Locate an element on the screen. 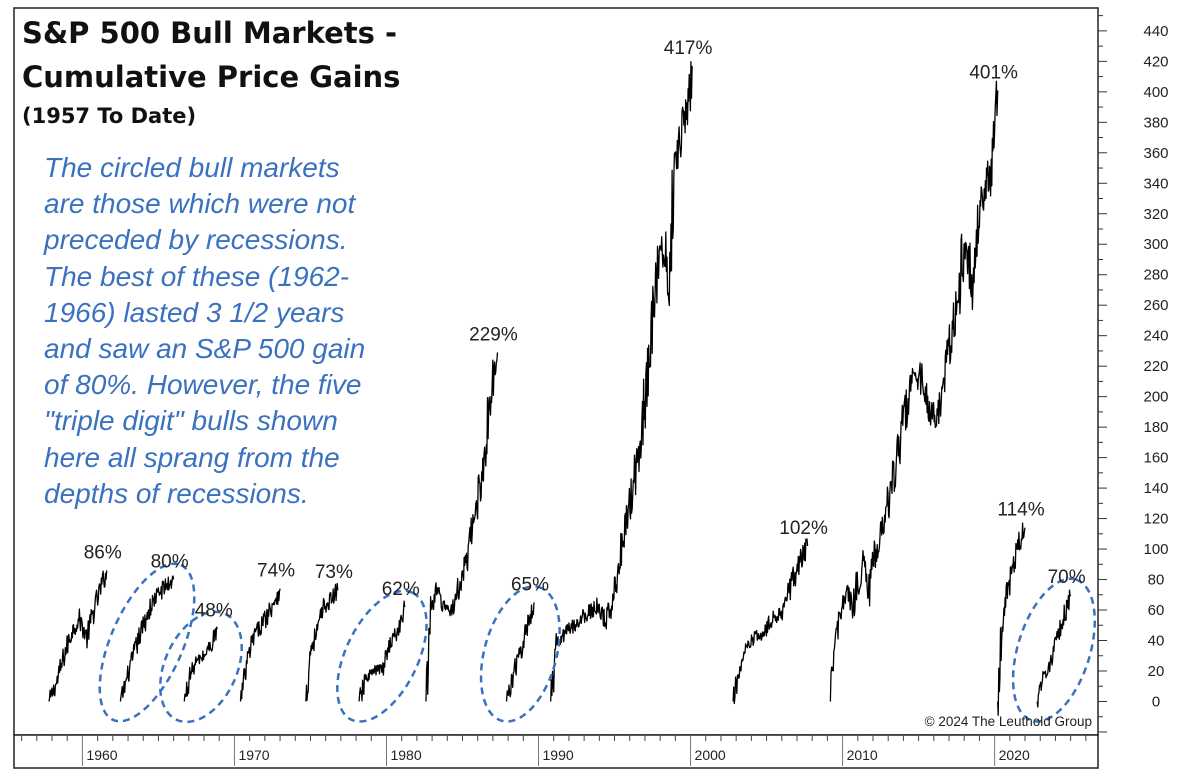  y-tick-label: 120 is located at coordinates (1155, 519).